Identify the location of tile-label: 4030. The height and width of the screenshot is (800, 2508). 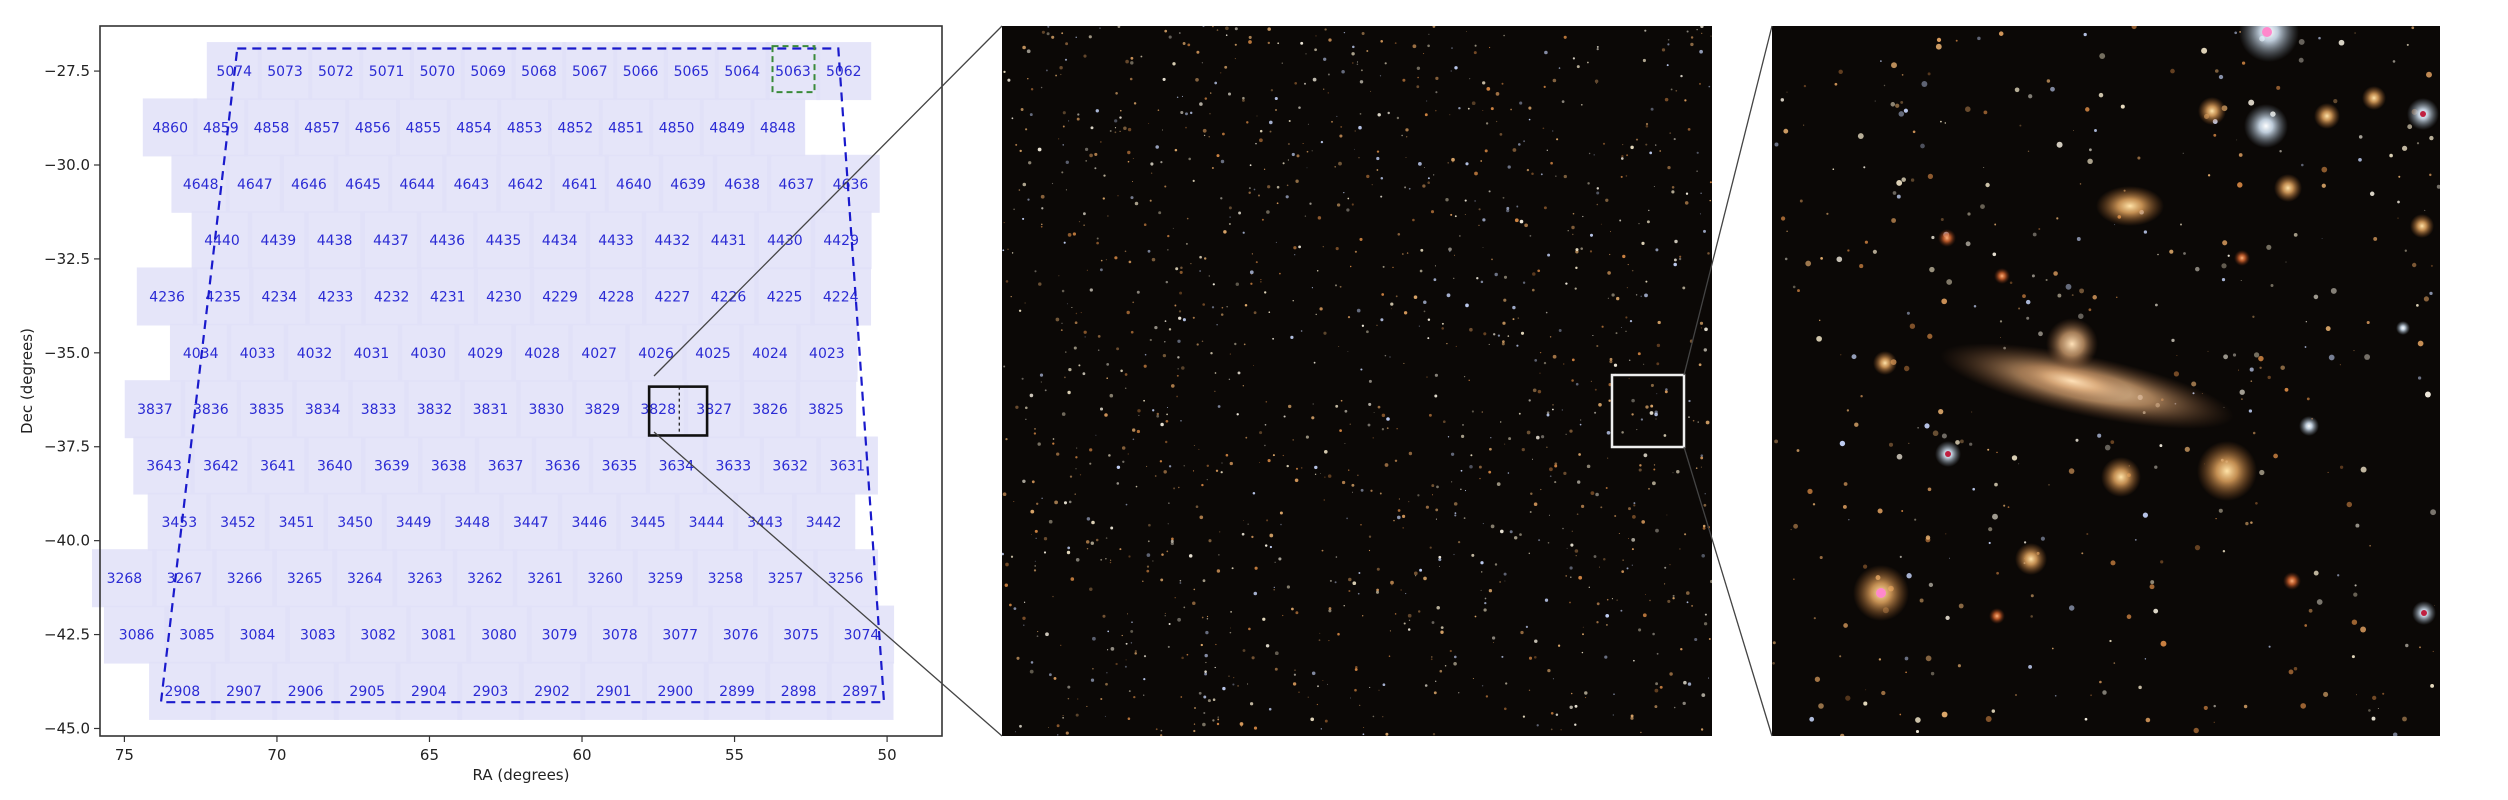
(429, 354).